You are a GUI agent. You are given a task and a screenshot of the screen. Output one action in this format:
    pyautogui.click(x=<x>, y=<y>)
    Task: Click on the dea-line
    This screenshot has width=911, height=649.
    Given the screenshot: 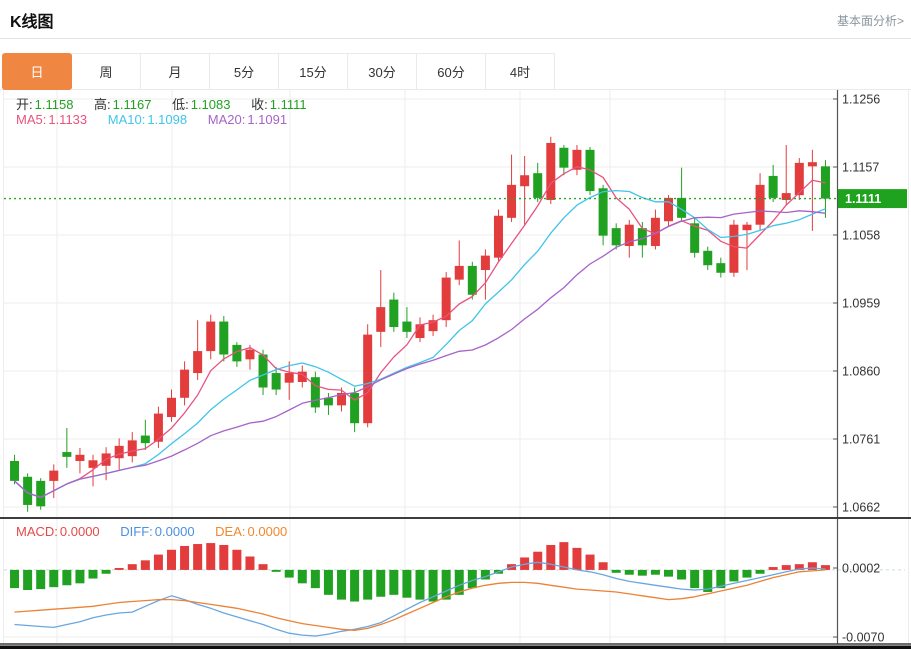 What is the action you would take?
    pyautogui.click(x=420, y=600)
    